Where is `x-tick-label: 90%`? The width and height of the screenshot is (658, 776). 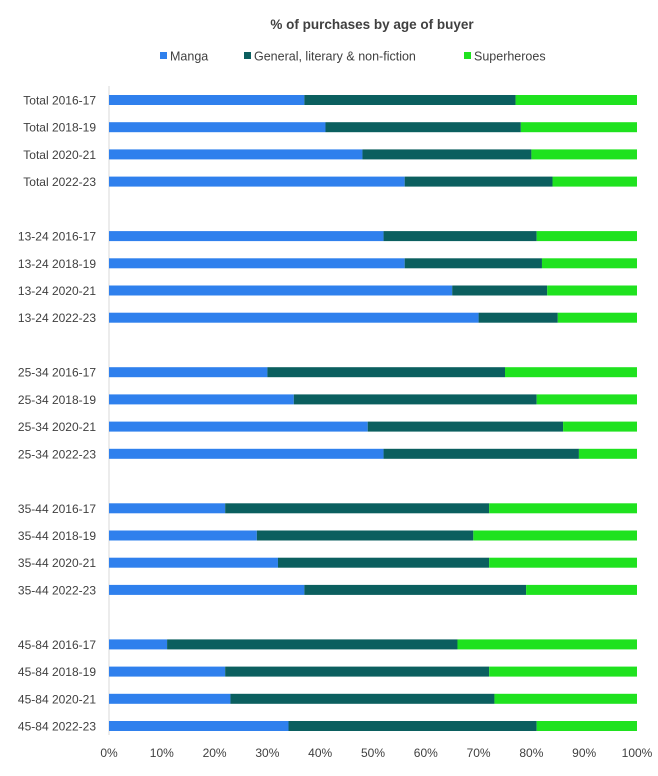 x-tick-label: 90% is located at coordinates (584, 753).